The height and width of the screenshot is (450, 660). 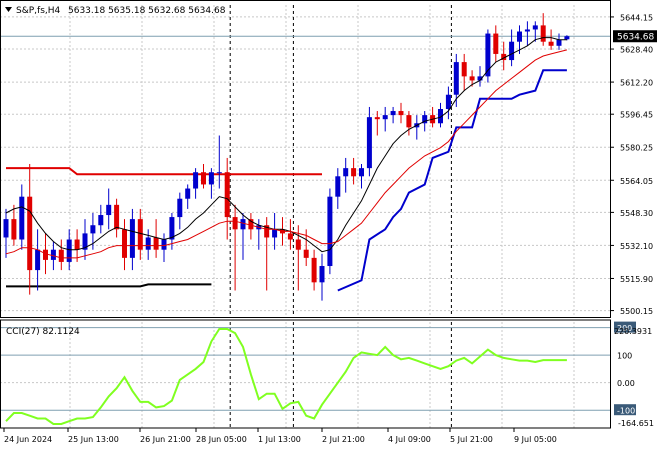 I want to click on price-tick-label: 5532.10, so click(x=636, y=246).